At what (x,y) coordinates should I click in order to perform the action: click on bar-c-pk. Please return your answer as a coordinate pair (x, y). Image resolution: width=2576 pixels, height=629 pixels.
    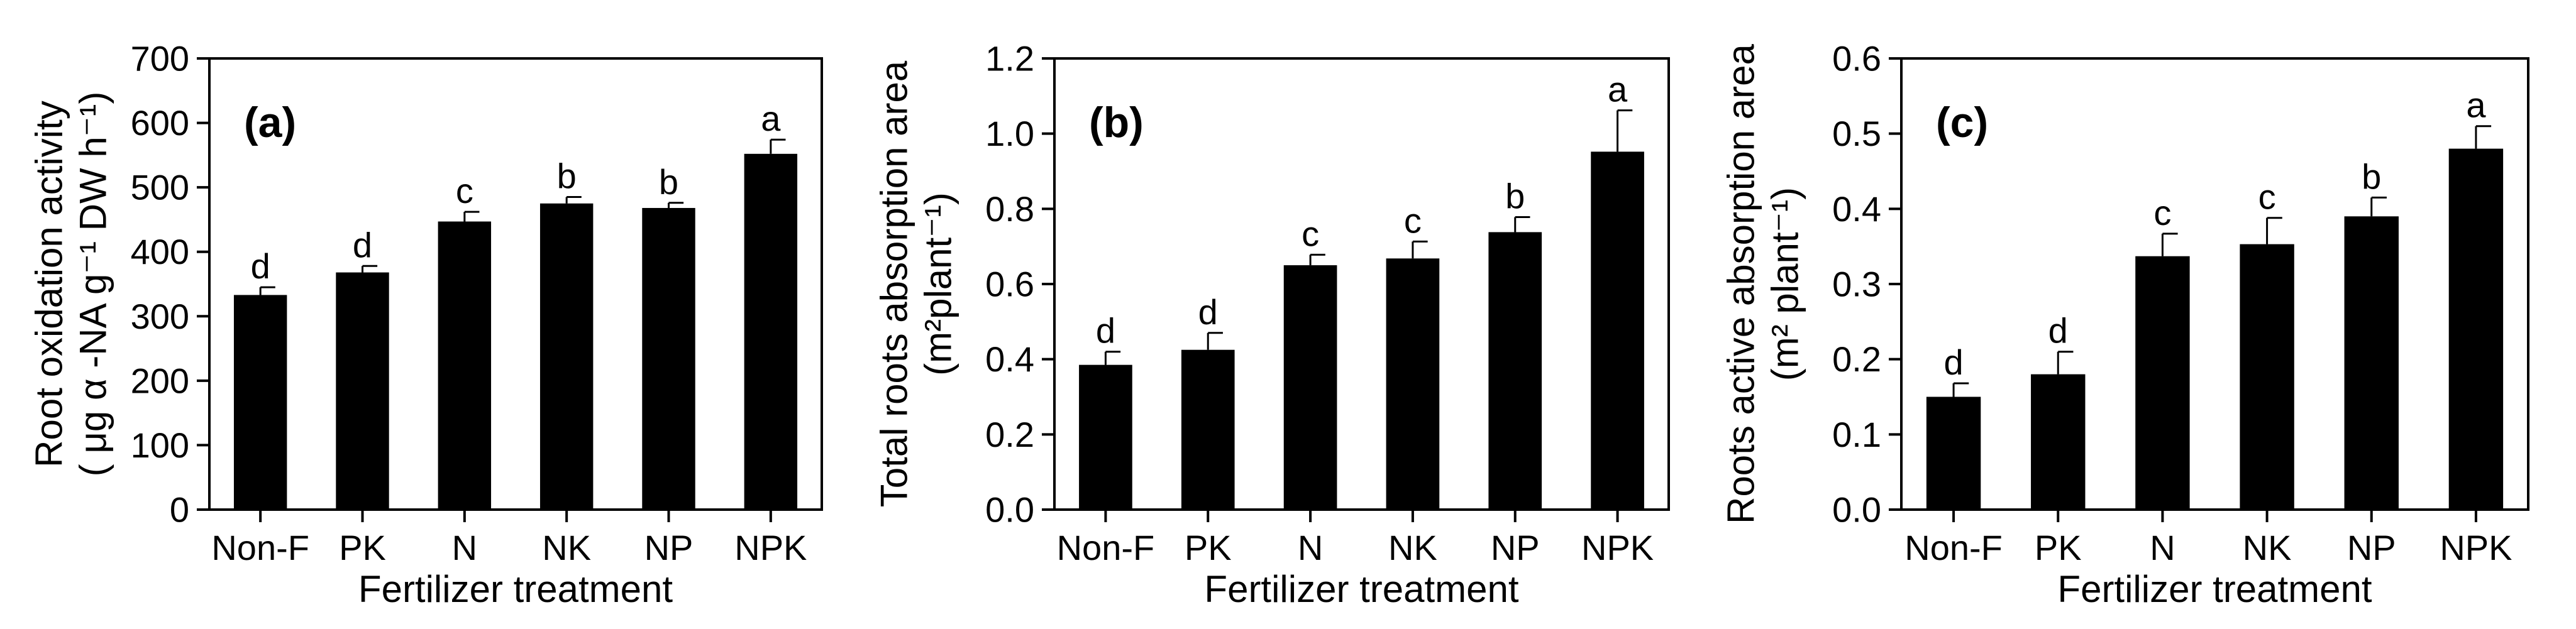
    Looking at the image, I should click on (2058, 442).